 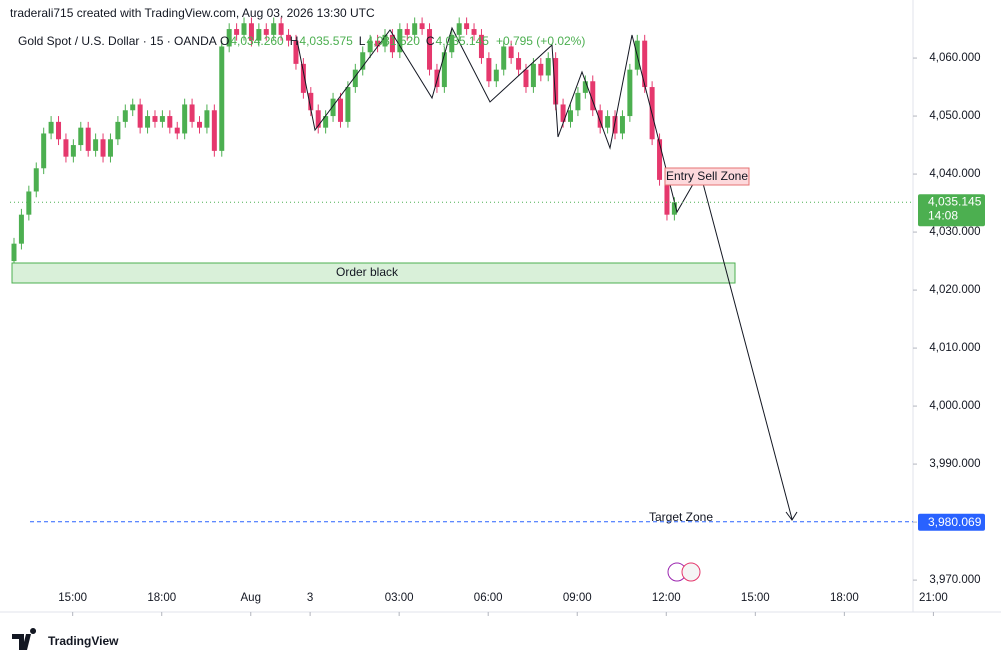 I want to click on readout-key: H, so click(x=294, y=41).